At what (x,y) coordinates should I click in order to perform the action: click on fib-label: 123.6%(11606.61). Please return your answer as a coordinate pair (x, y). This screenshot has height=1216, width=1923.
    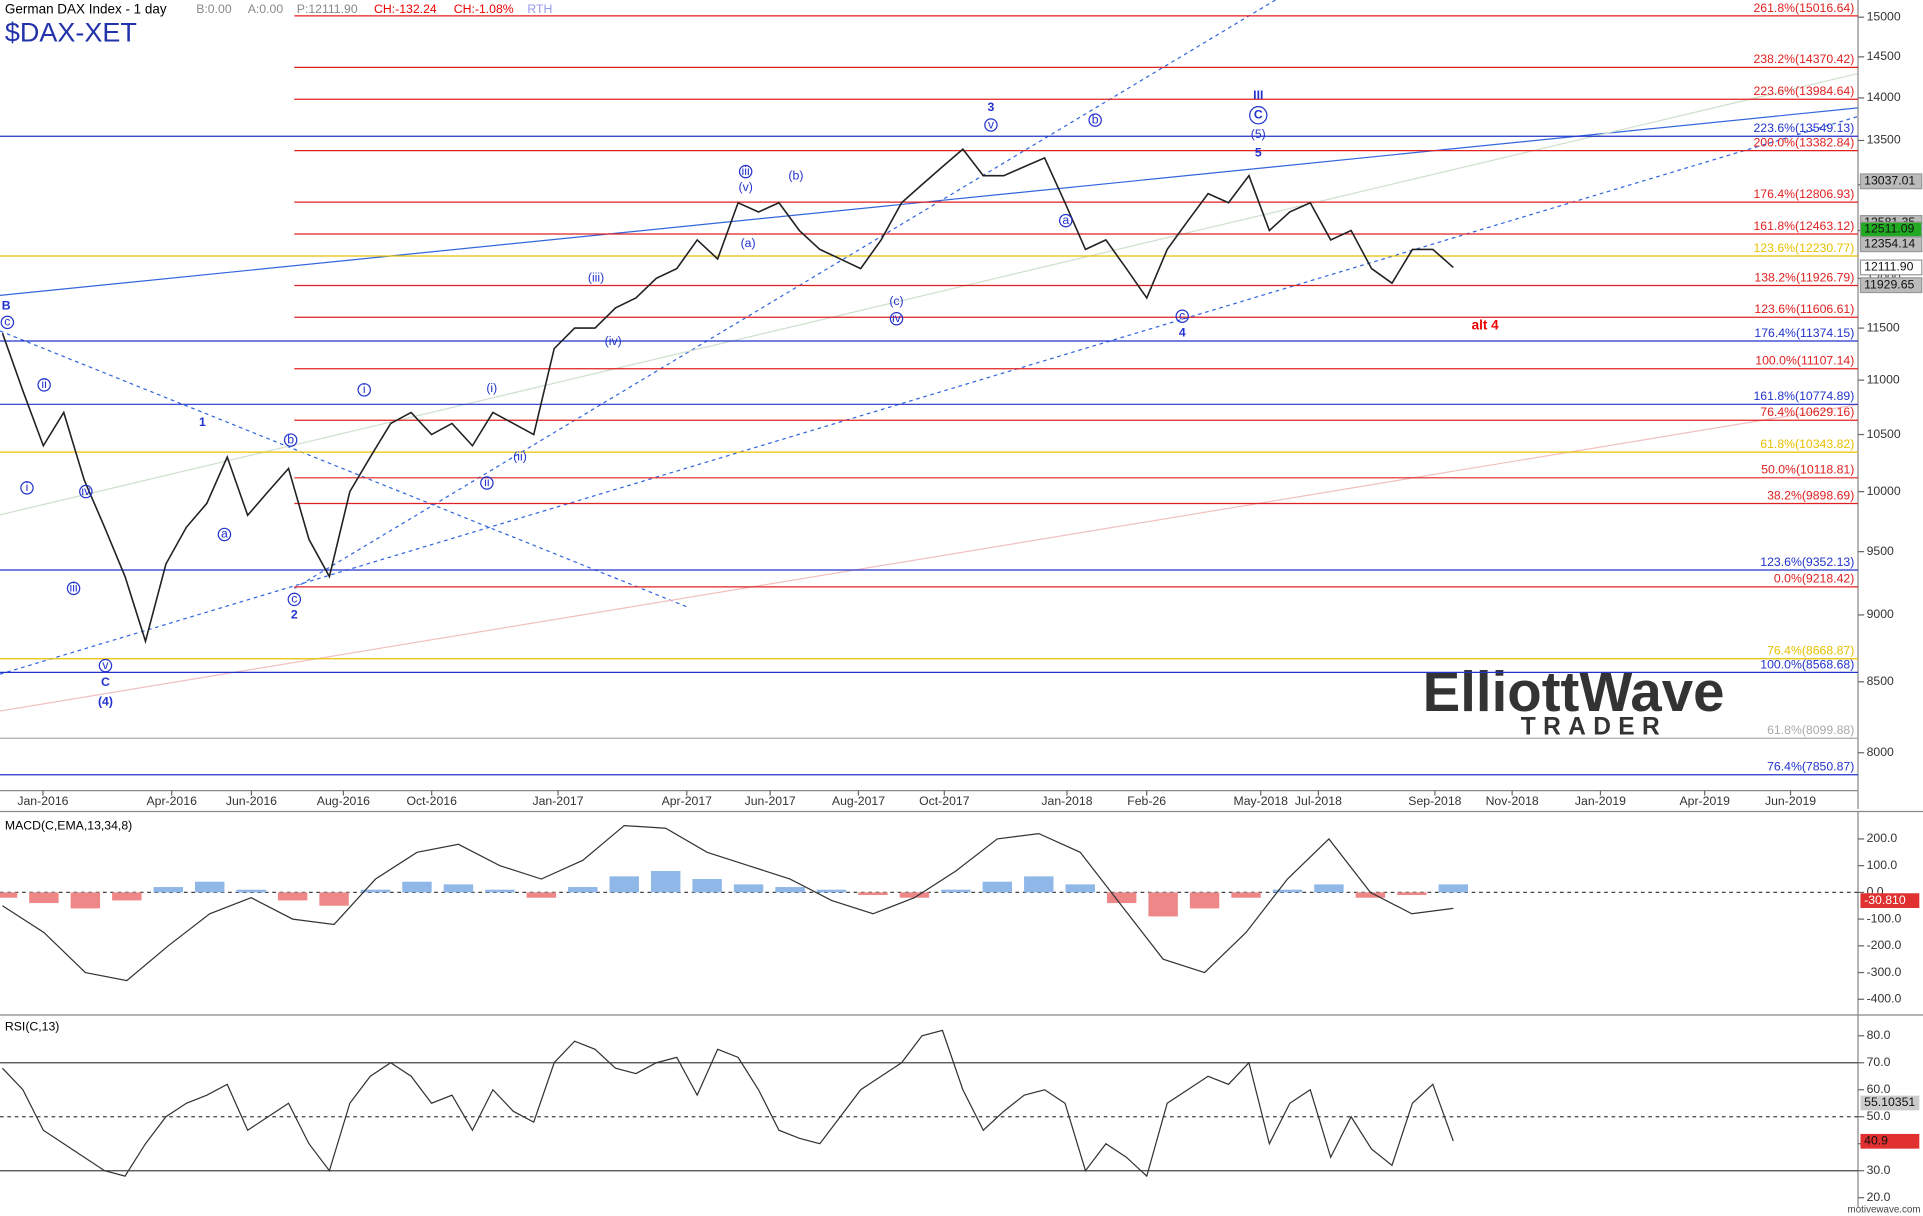
    Looking at the image, I should click on (1804, 309).